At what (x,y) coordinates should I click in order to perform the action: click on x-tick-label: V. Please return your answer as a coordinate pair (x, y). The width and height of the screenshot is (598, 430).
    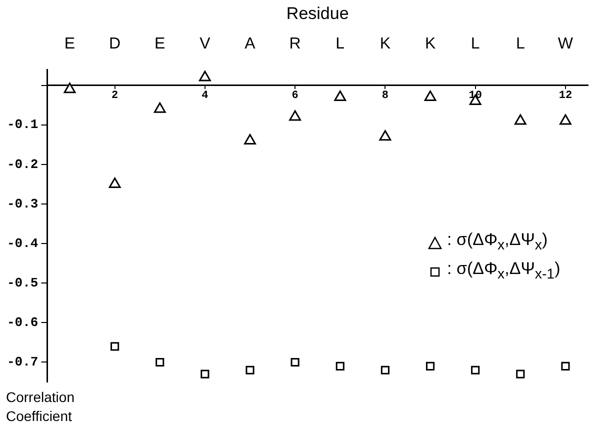
    Looking at the image, I should click on (205, 43).